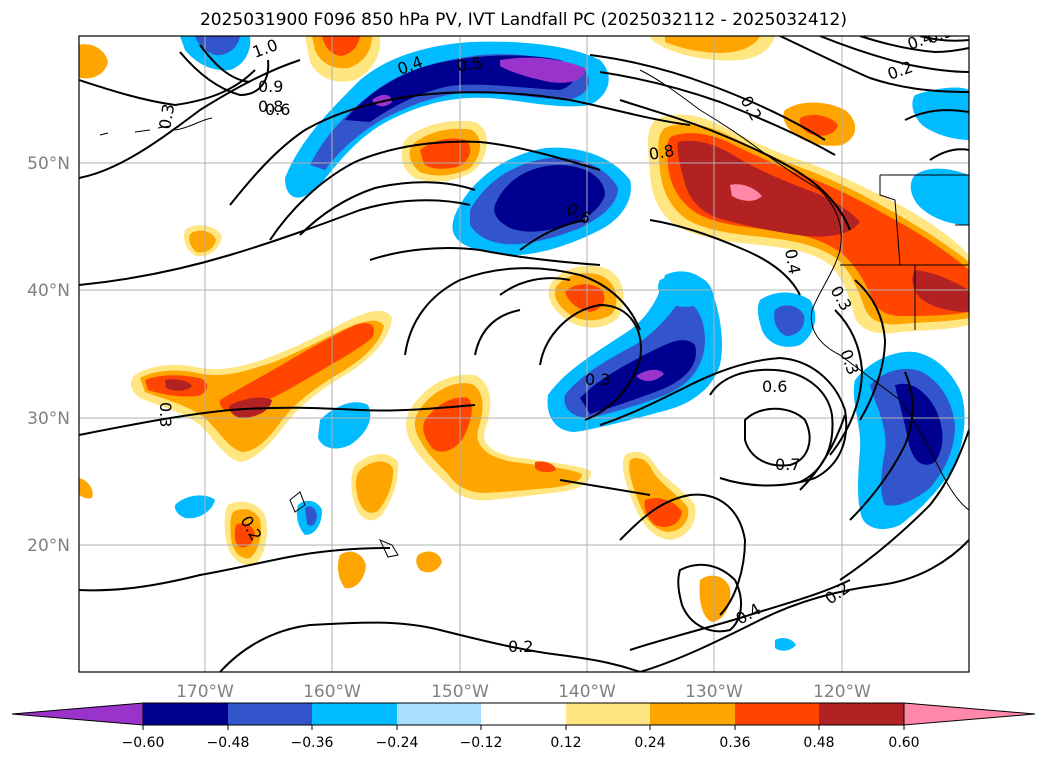 Image resolution: width=1047 pixels, height=765 pixels. Describe the element at coordinates (587, 692) in the screenshot. I see `lon-tick-label: 140°W` at that location.